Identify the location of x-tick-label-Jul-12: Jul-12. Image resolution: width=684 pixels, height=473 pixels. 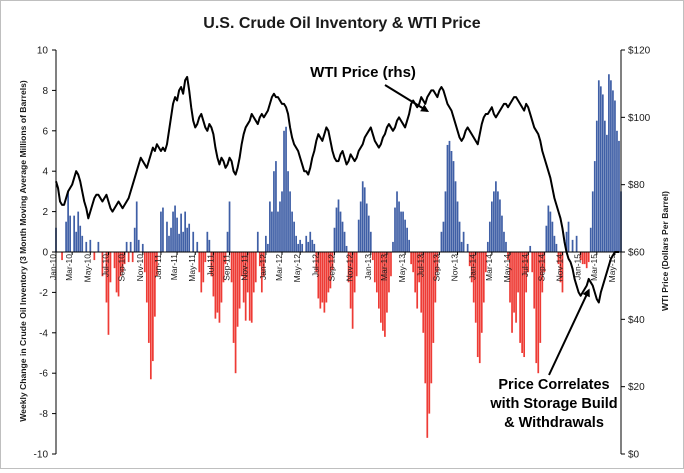
(315, 265).